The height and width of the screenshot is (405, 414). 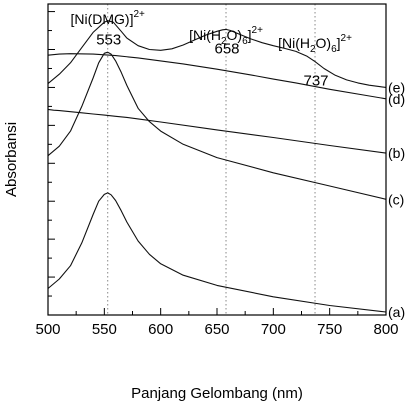 I want to click on curve-labels: (a) (b) (c) (d)(e), so click(x=396, y=199).